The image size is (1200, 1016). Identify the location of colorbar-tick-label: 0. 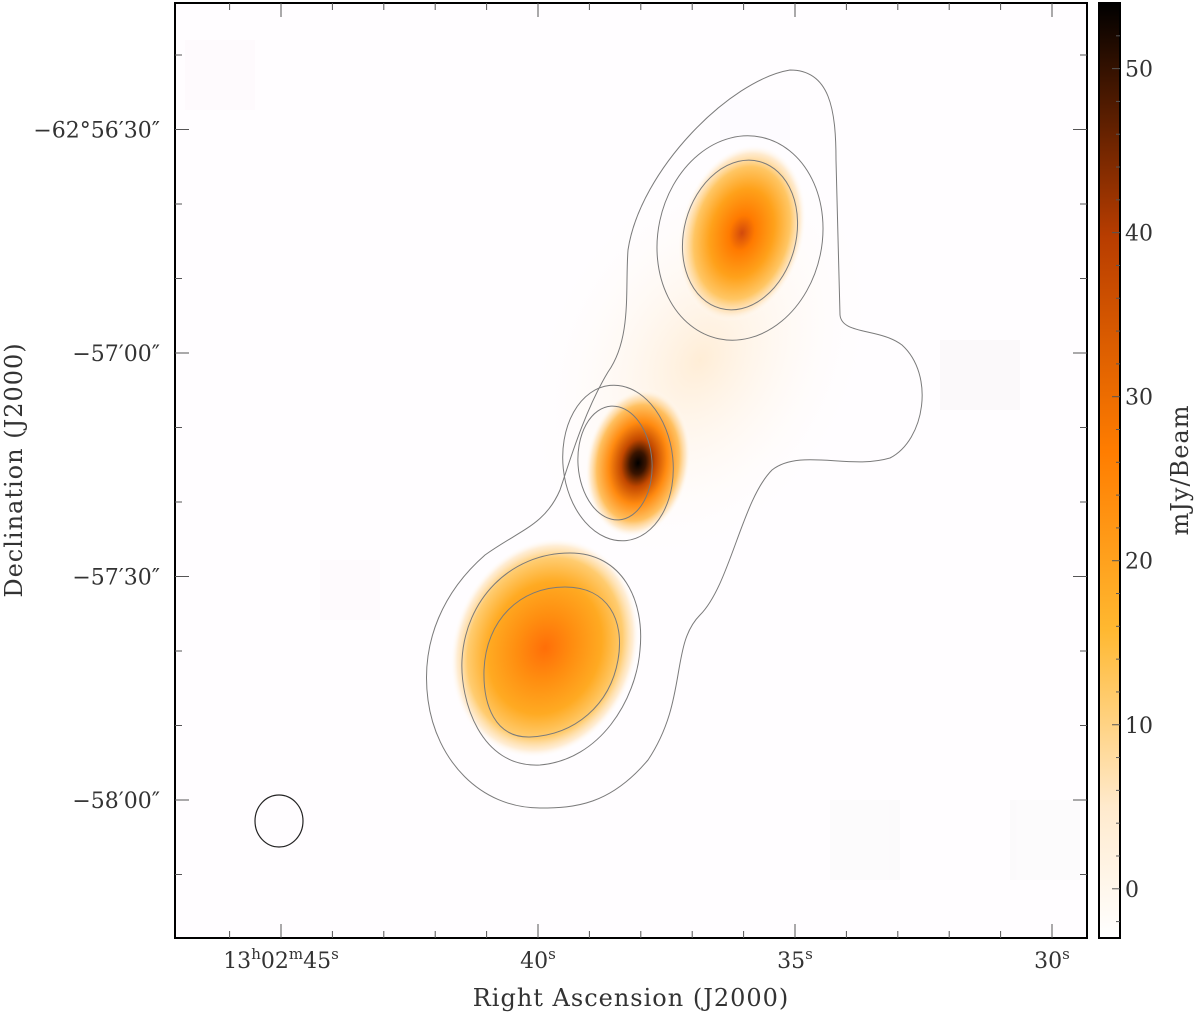
(1132, 890).